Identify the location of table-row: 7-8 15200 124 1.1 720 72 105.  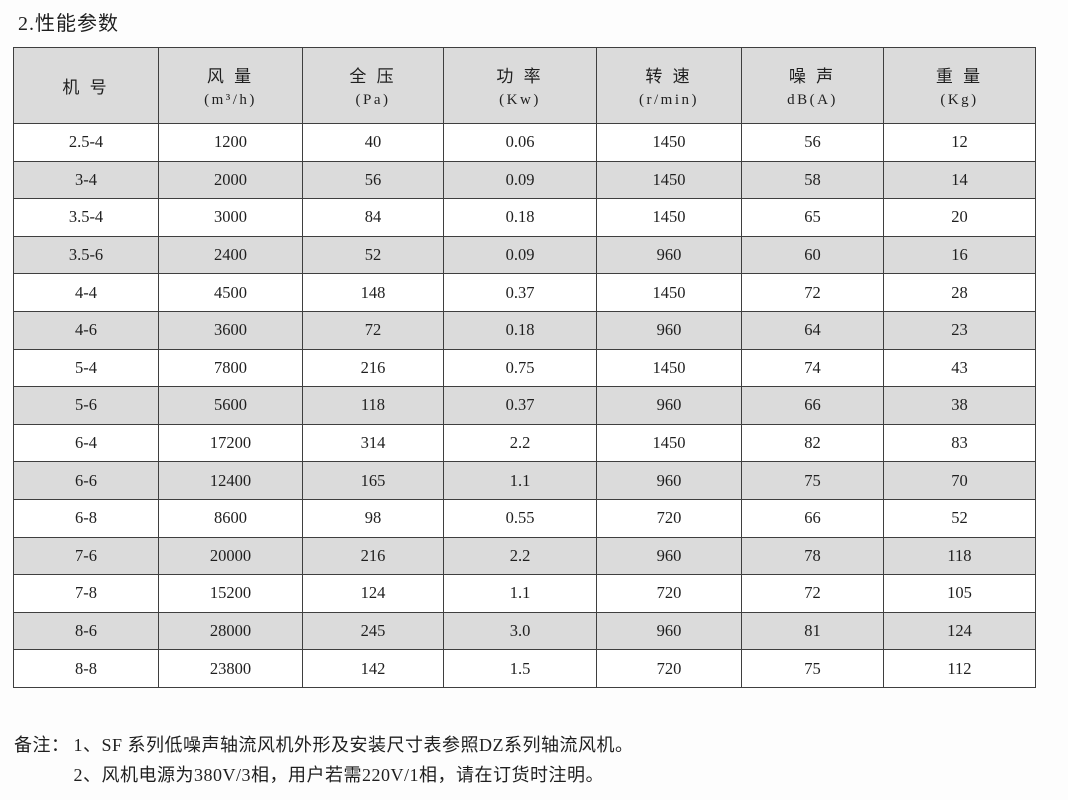
(524, 593).